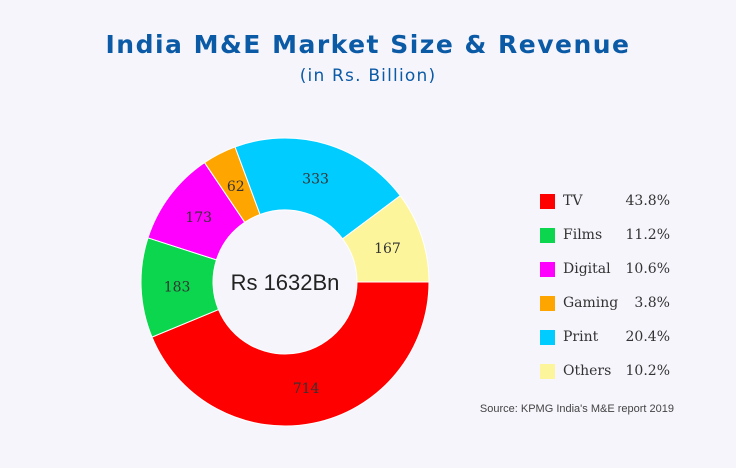 The width and height of the screenshot is (736, 468). I want to click on legend-percentage: 43.8%, so click(647, 201).